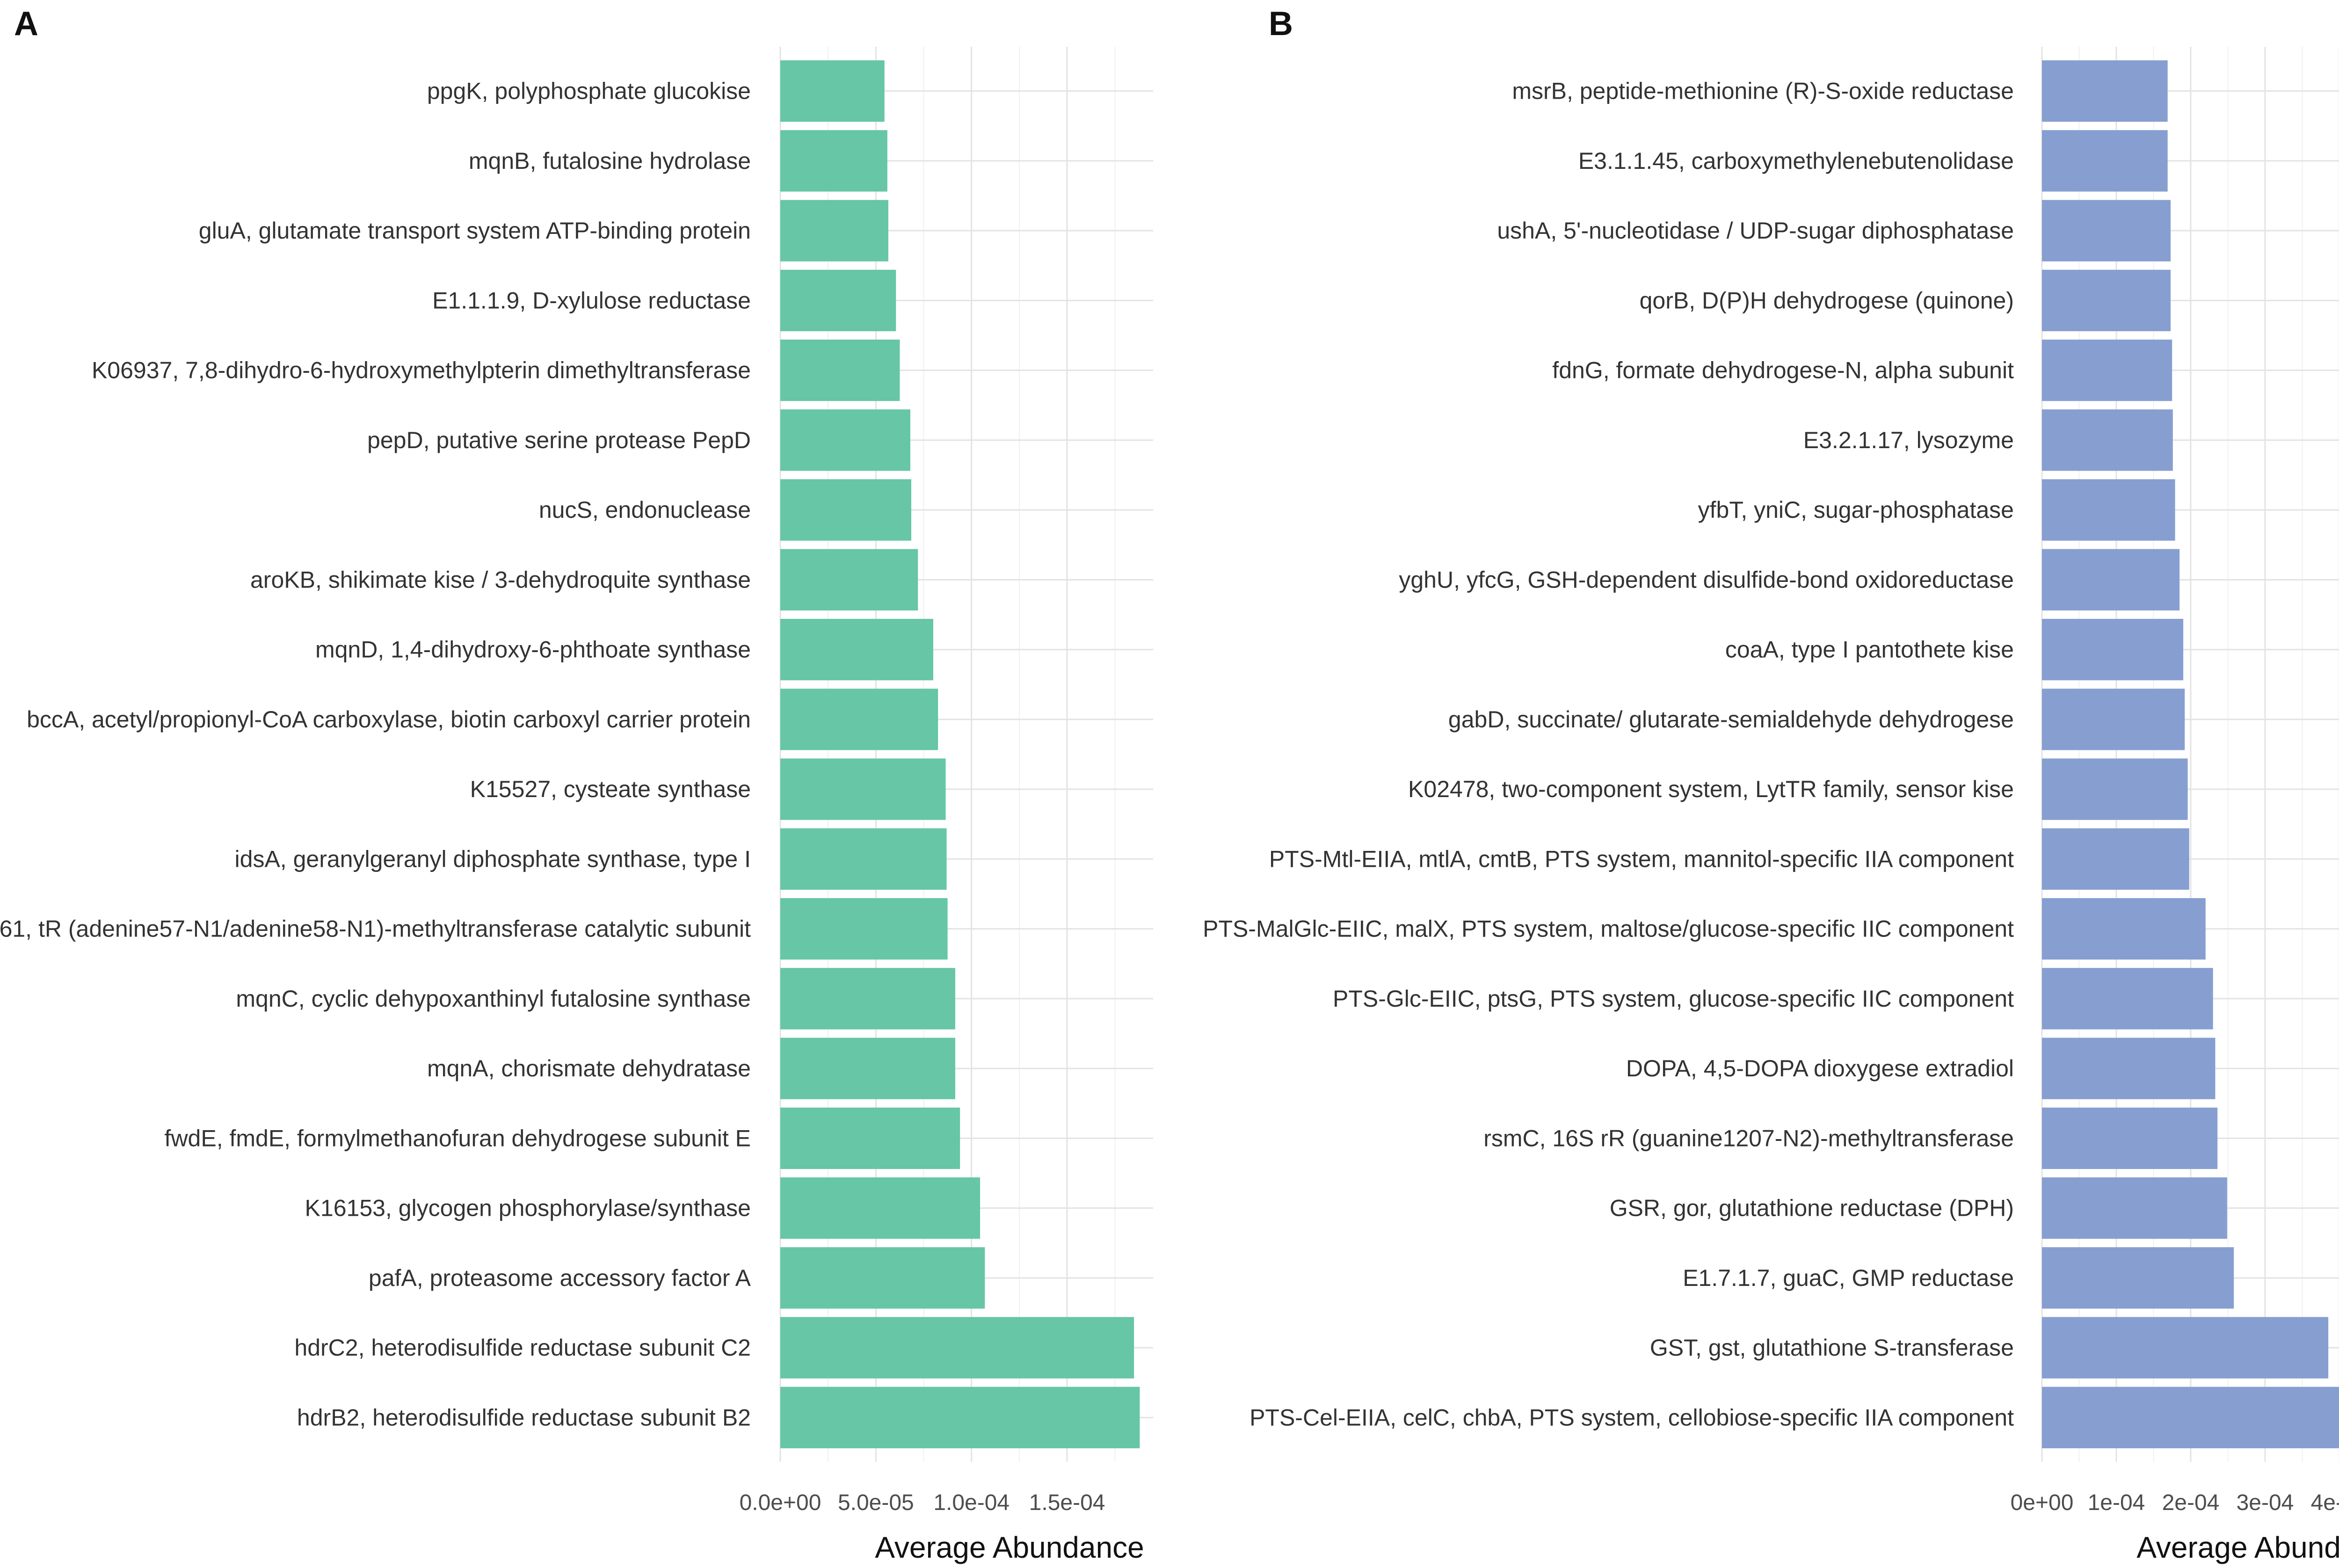  I want to click on panel-b-x-tick-labels: 0e+00 1e-04 2e-04 3e-04 4e-04, so click(2175, 1502).